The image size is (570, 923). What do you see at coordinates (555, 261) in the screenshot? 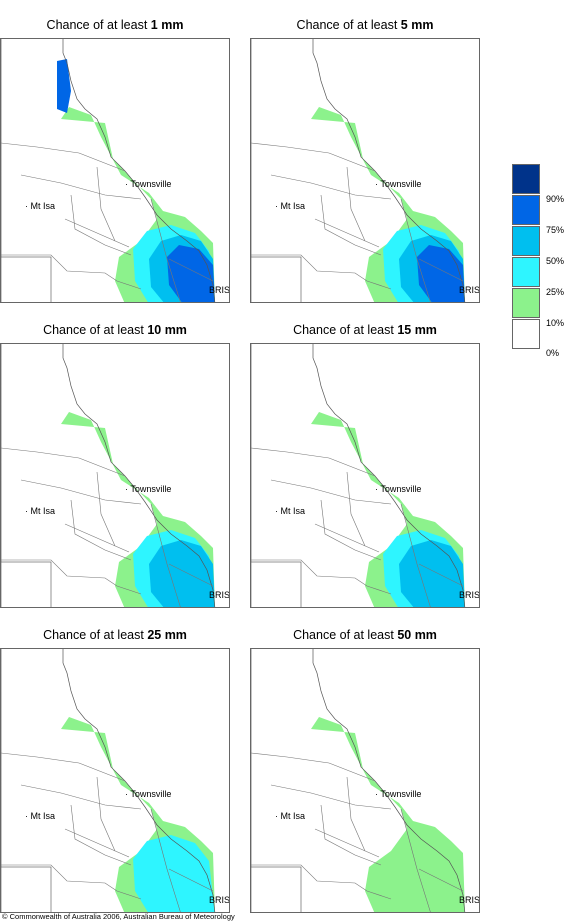
I see `legend-label: 50%` at bounding box center [555, 261].